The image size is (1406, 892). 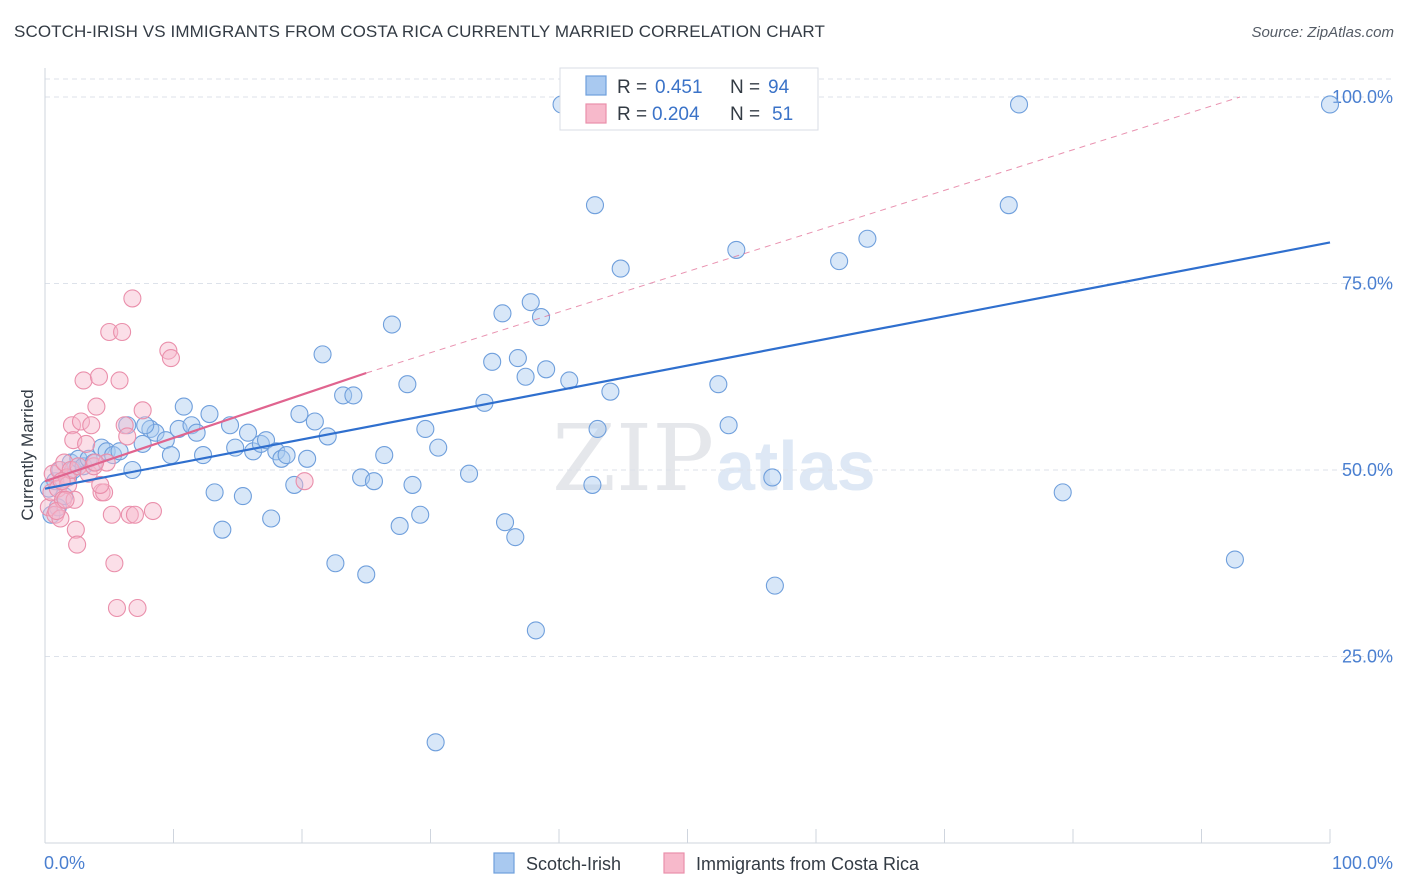 What do you see at coordinates (689, 99) in the screenshot?
I see `correlation-legend: R = 0.451 N = 94 R = 0.204 N = 51` at bounding box center [689, 99].